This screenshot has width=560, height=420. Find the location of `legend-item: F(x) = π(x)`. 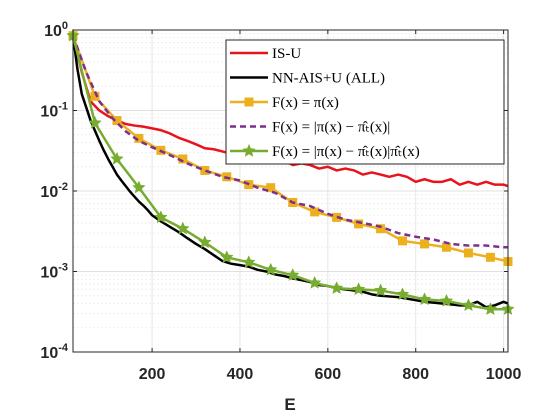

legend-item: F(x) = π(x) is located at coordinates (284, 103).